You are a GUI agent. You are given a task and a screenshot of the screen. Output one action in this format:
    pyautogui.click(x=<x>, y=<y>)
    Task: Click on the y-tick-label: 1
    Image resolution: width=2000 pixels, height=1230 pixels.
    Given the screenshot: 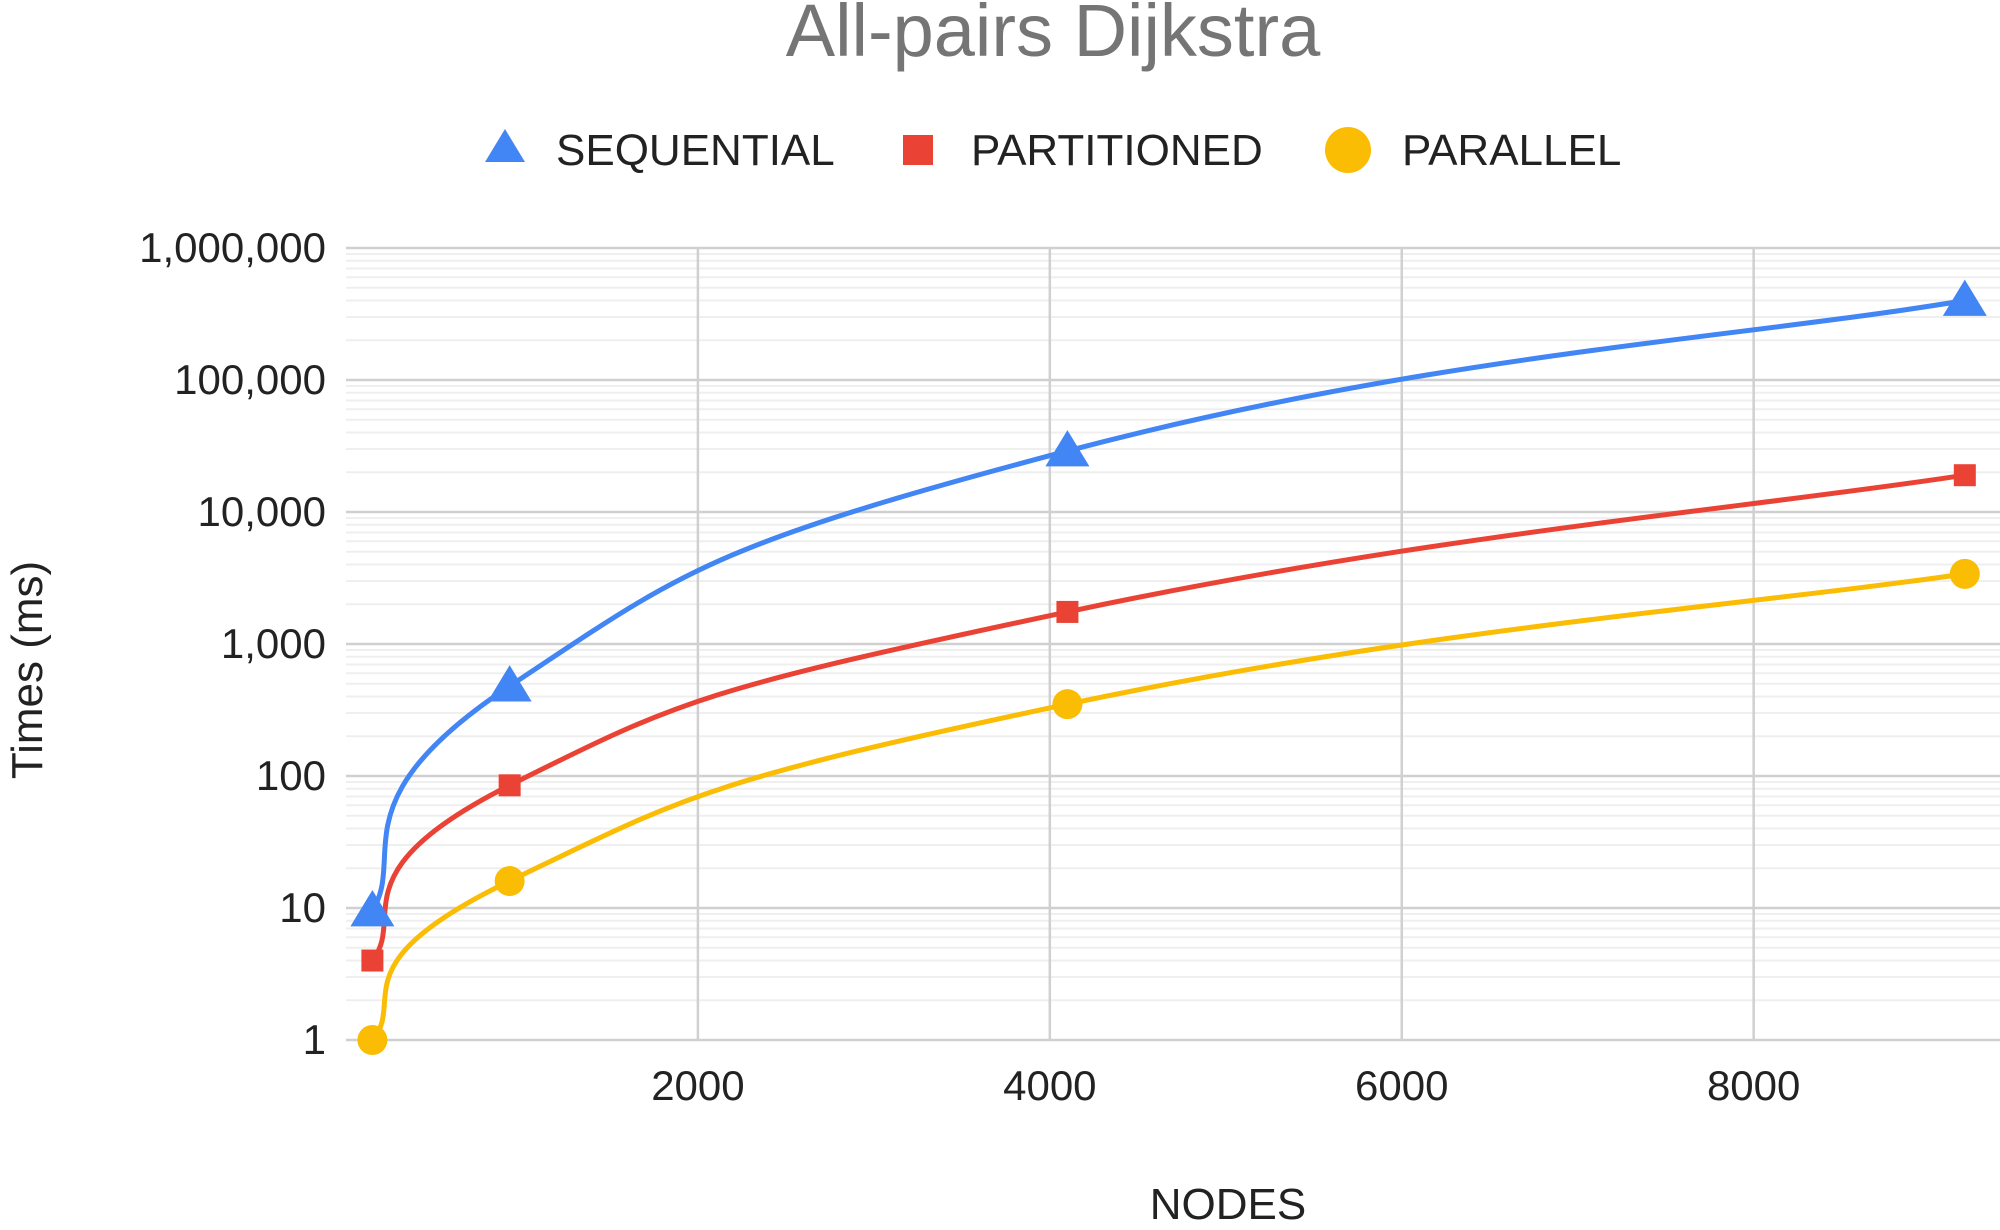 What is the action you would take?
    pyautogui.click(x=314, y=1039)
    